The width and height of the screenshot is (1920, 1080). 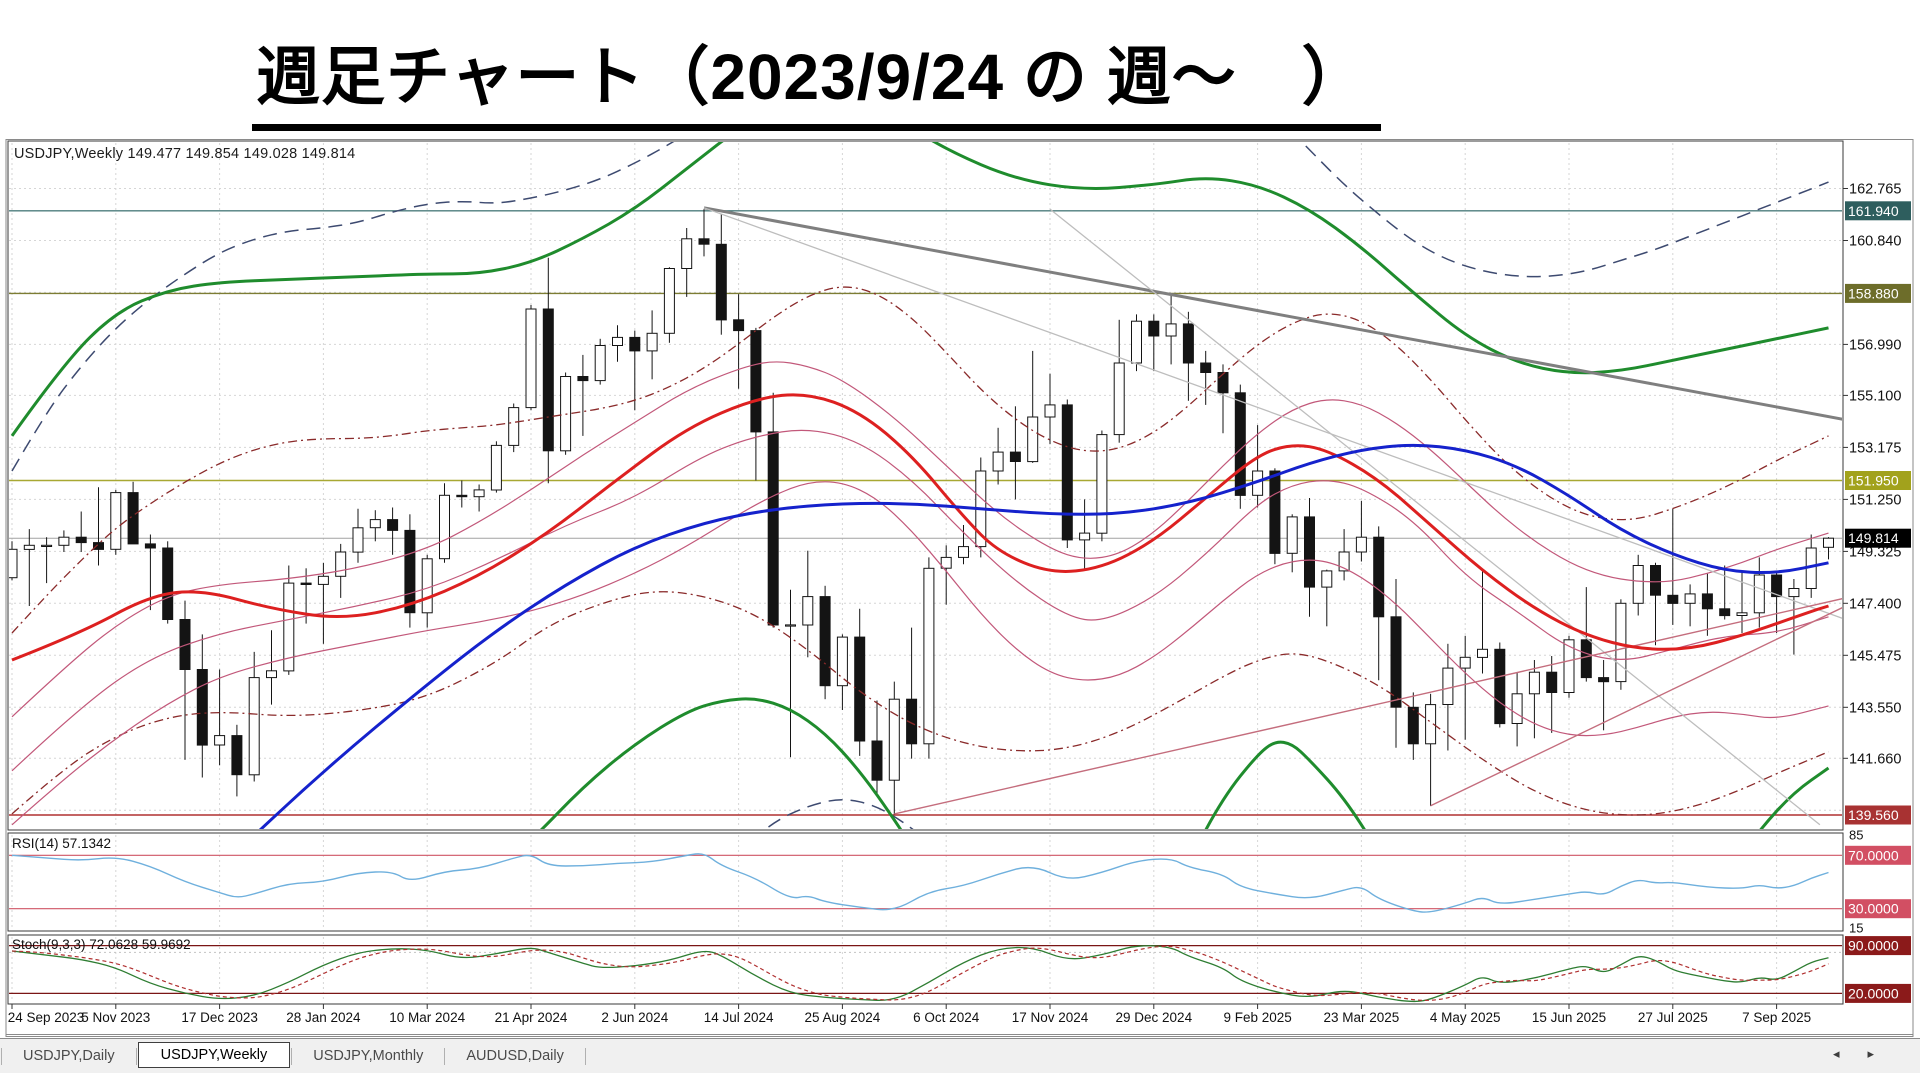 I want to click on scroll-left-icon: ◂, so click(x=1836, y=1053).